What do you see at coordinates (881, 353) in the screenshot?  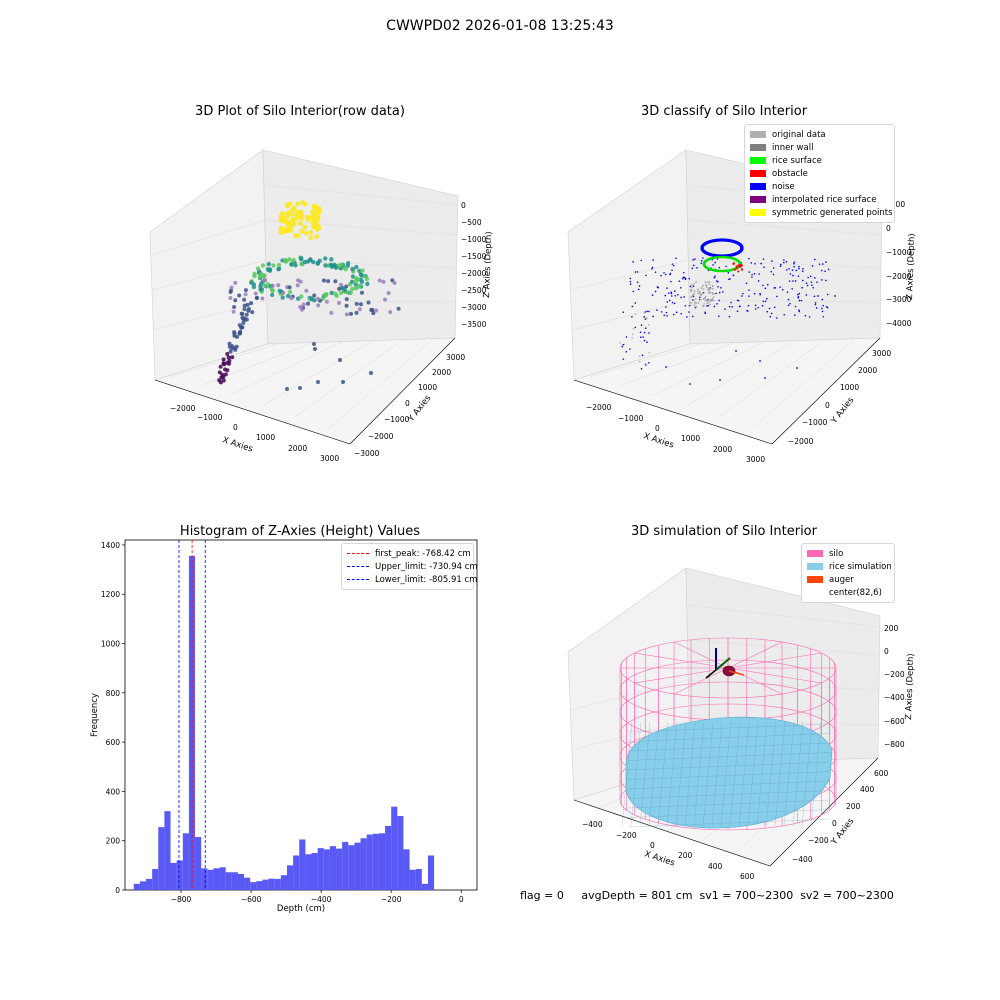 I see `classify-y-tick: 3000` at bounding box center [881, 353].